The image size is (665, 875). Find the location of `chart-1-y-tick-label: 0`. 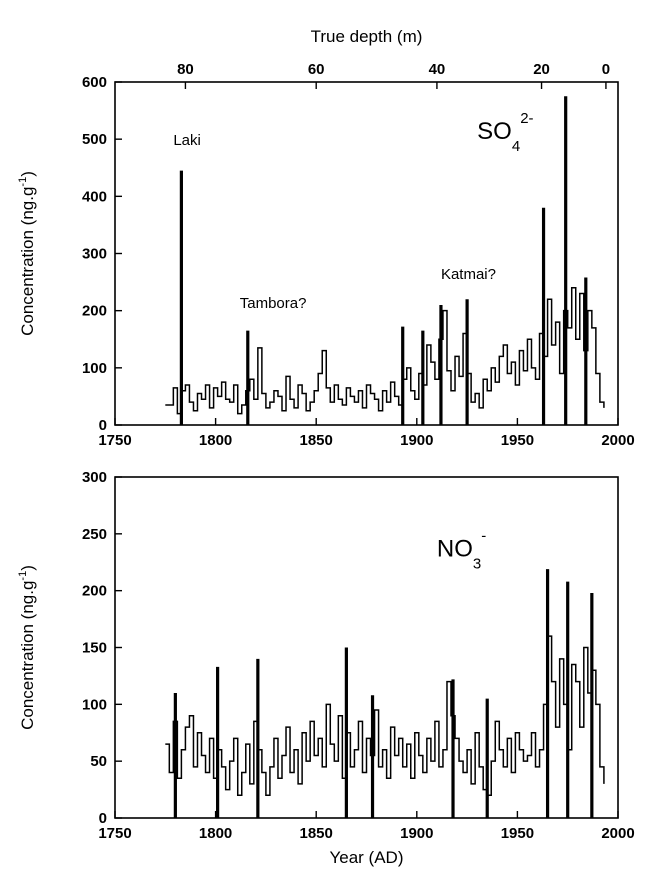

chart-1-y-tick-label: 0 is located at coordinates (103, 425).